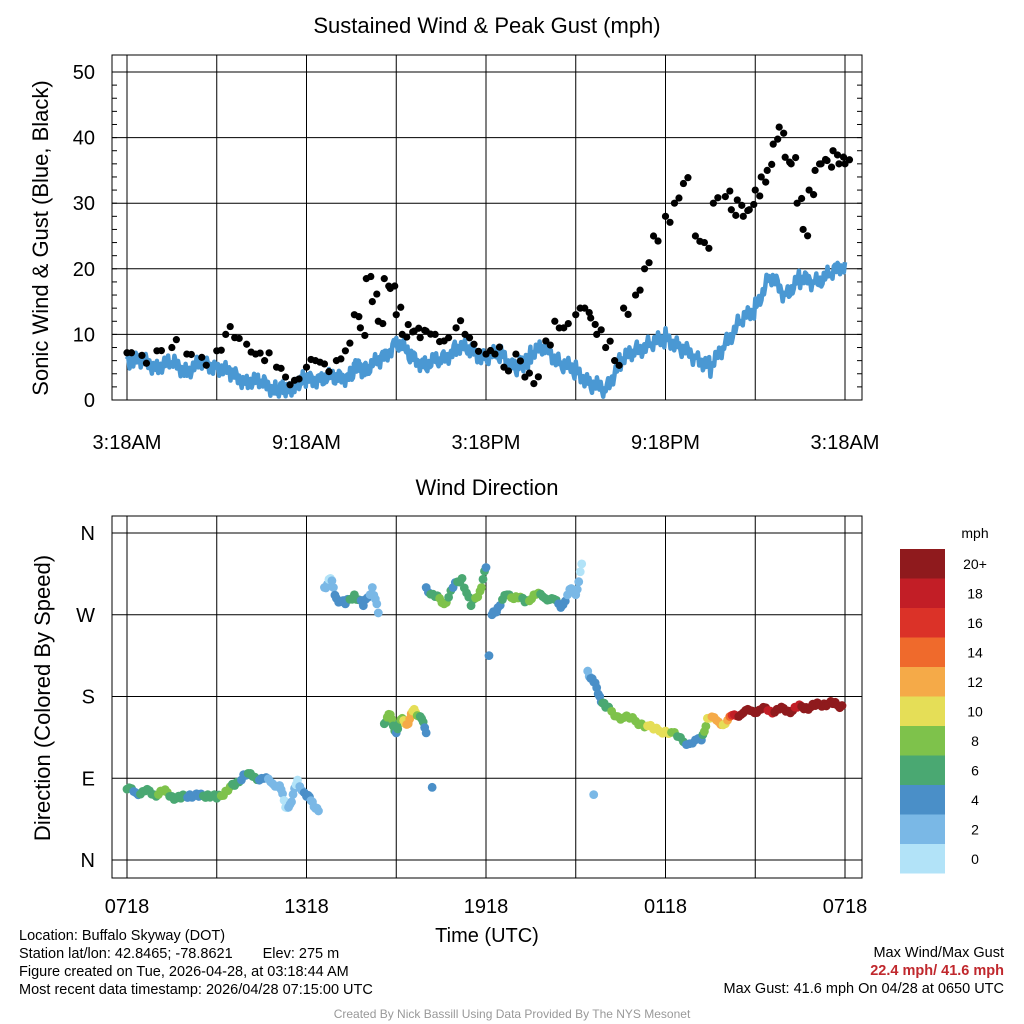 Image resolution: width=1024 pixels, height=1024 pixels. I want to click on top-ytick-label: 20, so click(84, 270).